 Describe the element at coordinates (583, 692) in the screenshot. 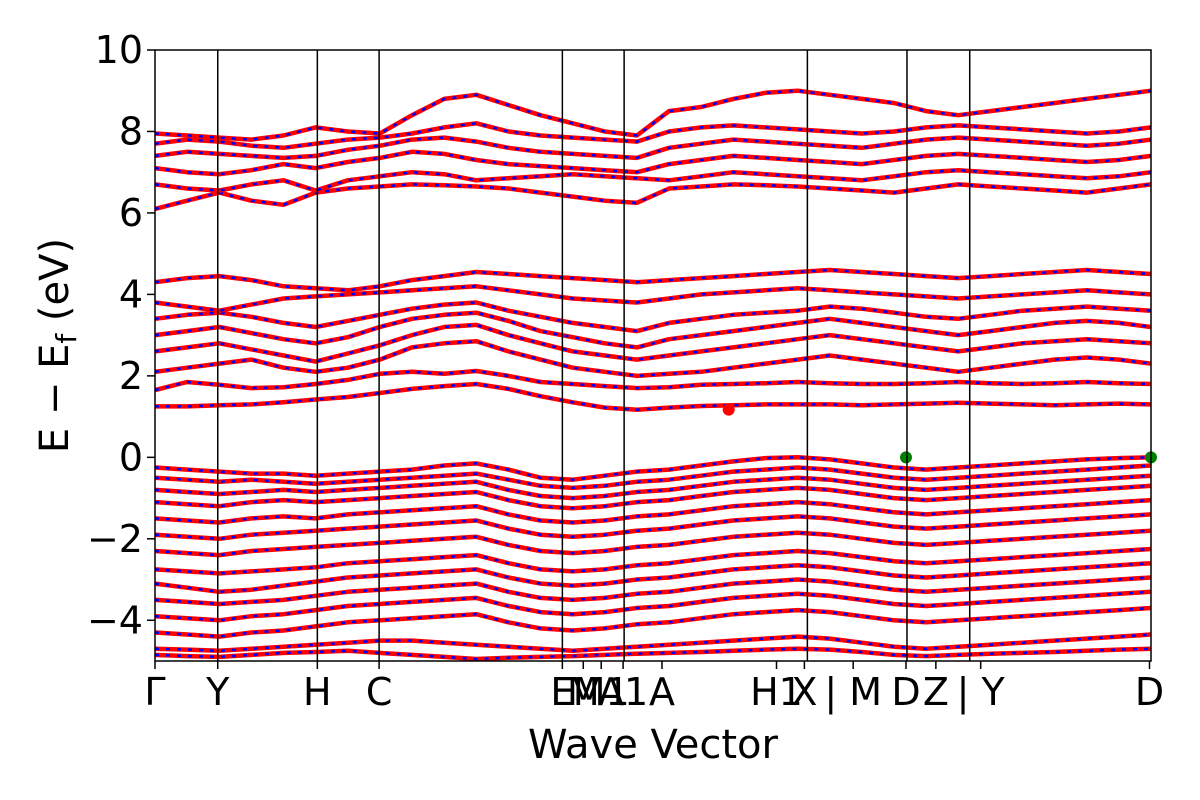

I see `x-tick-label: M` at that location.